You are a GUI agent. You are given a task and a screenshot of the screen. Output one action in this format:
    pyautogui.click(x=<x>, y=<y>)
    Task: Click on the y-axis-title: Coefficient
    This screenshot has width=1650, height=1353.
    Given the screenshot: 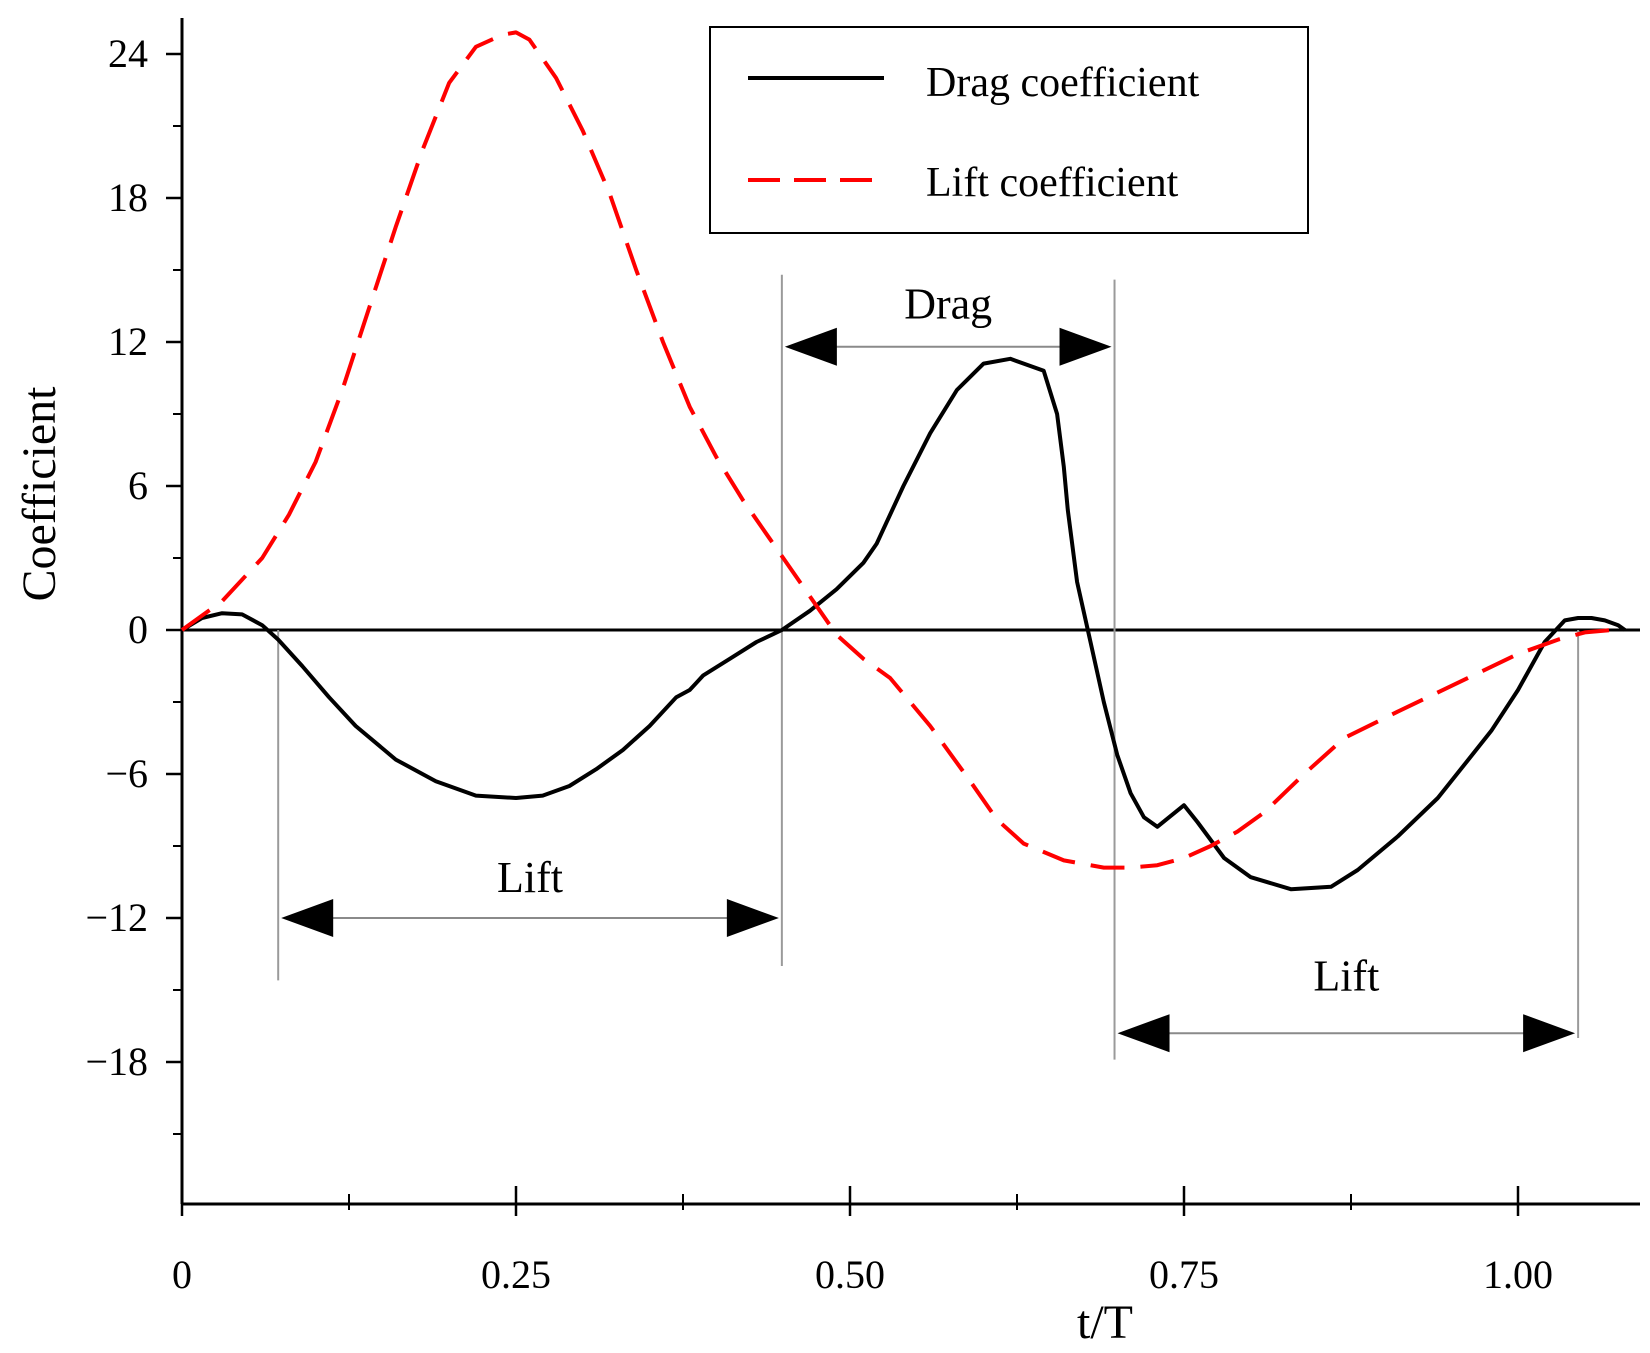 What is the action you would take?
    pyautogui.click(x=39, y=494)
    